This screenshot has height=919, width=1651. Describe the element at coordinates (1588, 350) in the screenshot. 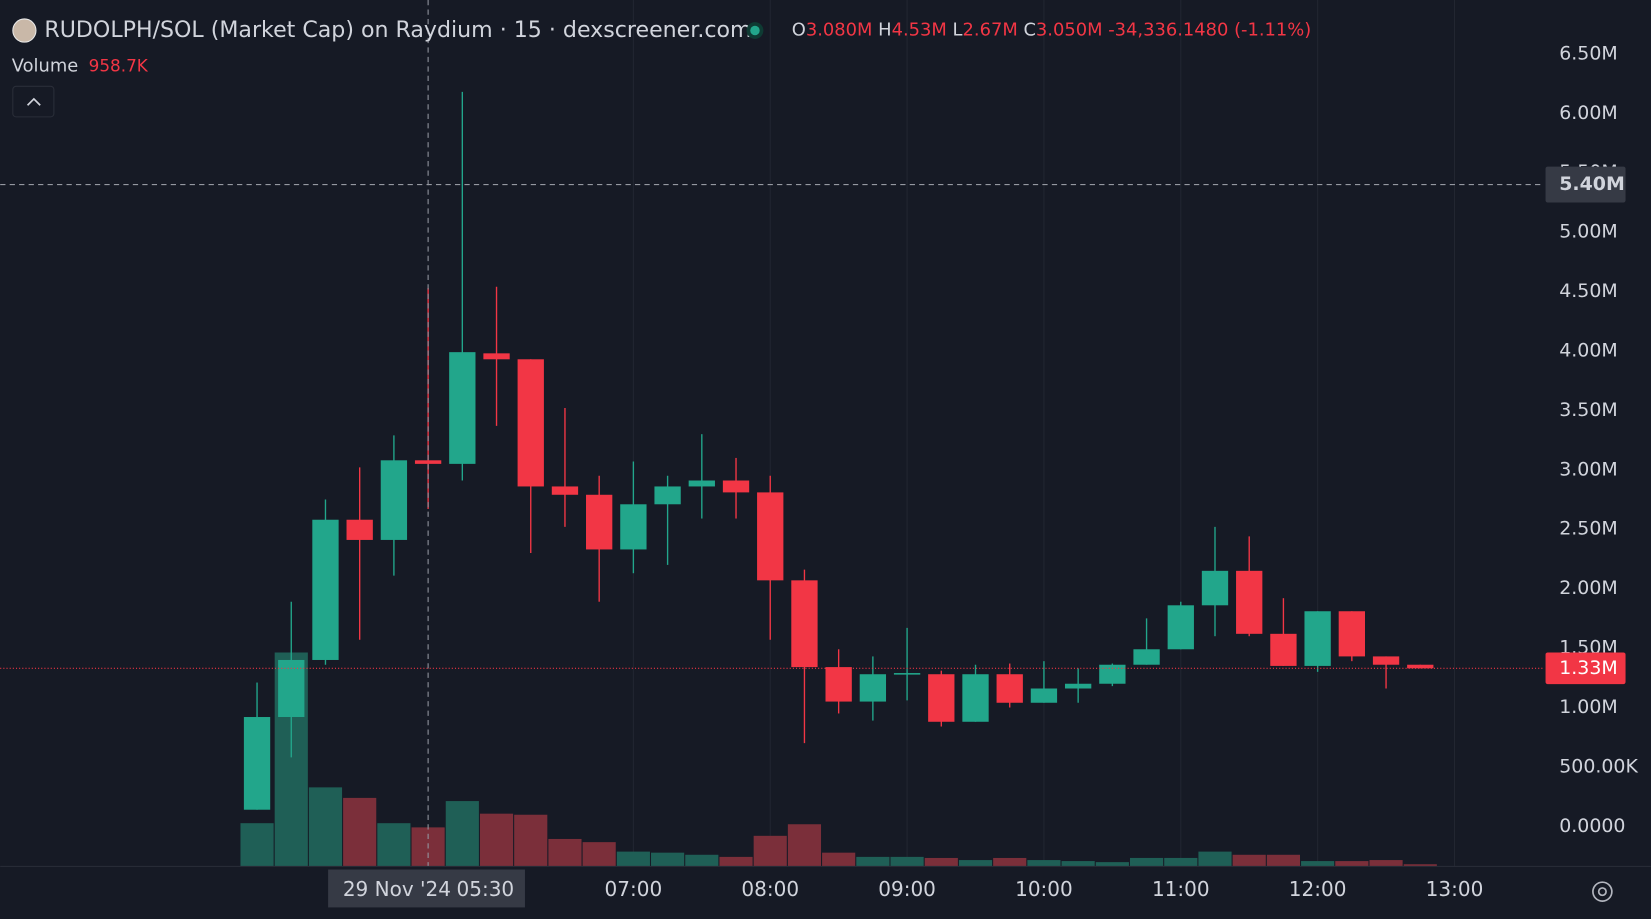

I see `y-tick-label: 4.00M` at that location.